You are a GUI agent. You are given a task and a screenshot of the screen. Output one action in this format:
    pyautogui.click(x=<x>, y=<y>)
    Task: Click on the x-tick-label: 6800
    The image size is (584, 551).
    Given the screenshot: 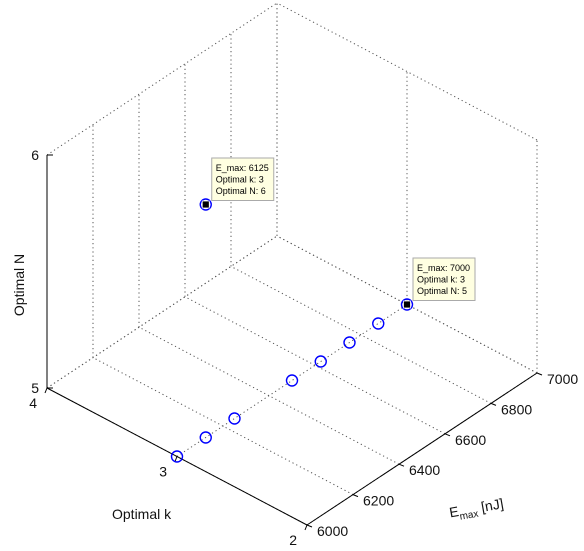 What is the action you would take?
    pyautogui.click(x=516, y=409)
    